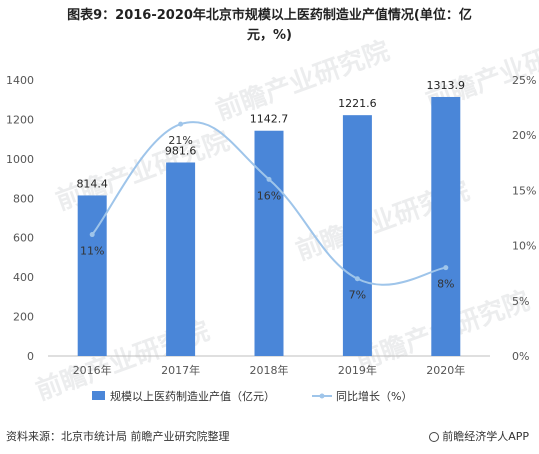 Image resolution: width=539 pixels, height=454 pixels. What do you see at coordinates (180, 140) in the screenshot?
I see `line-value-label: 21%` at bounding box center [180, 140].